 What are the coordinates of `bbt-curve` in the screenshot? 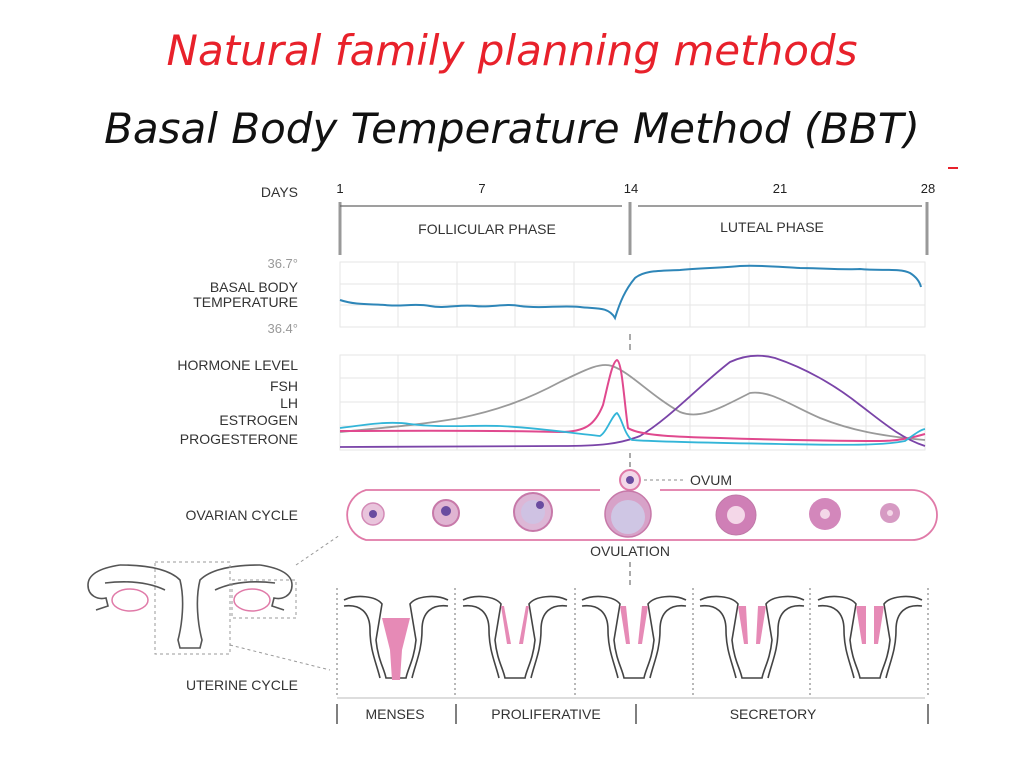 It's located at (630, 292).